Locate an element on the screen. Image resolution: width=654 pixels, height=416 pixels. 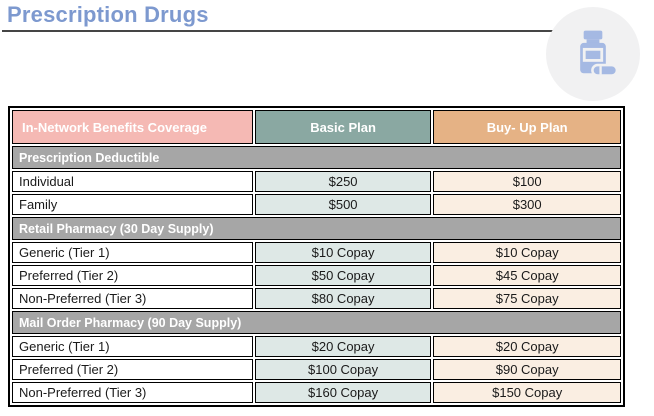
pill-bottle-icon is located at coordinates (593, 54).